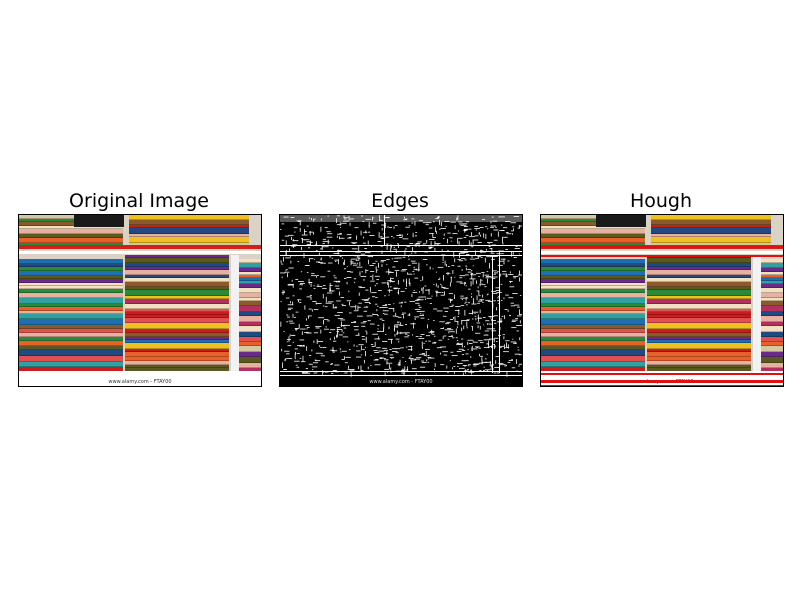  I want to click on edges-image: www.alamy.com - FTAY00, so click(401, 300).